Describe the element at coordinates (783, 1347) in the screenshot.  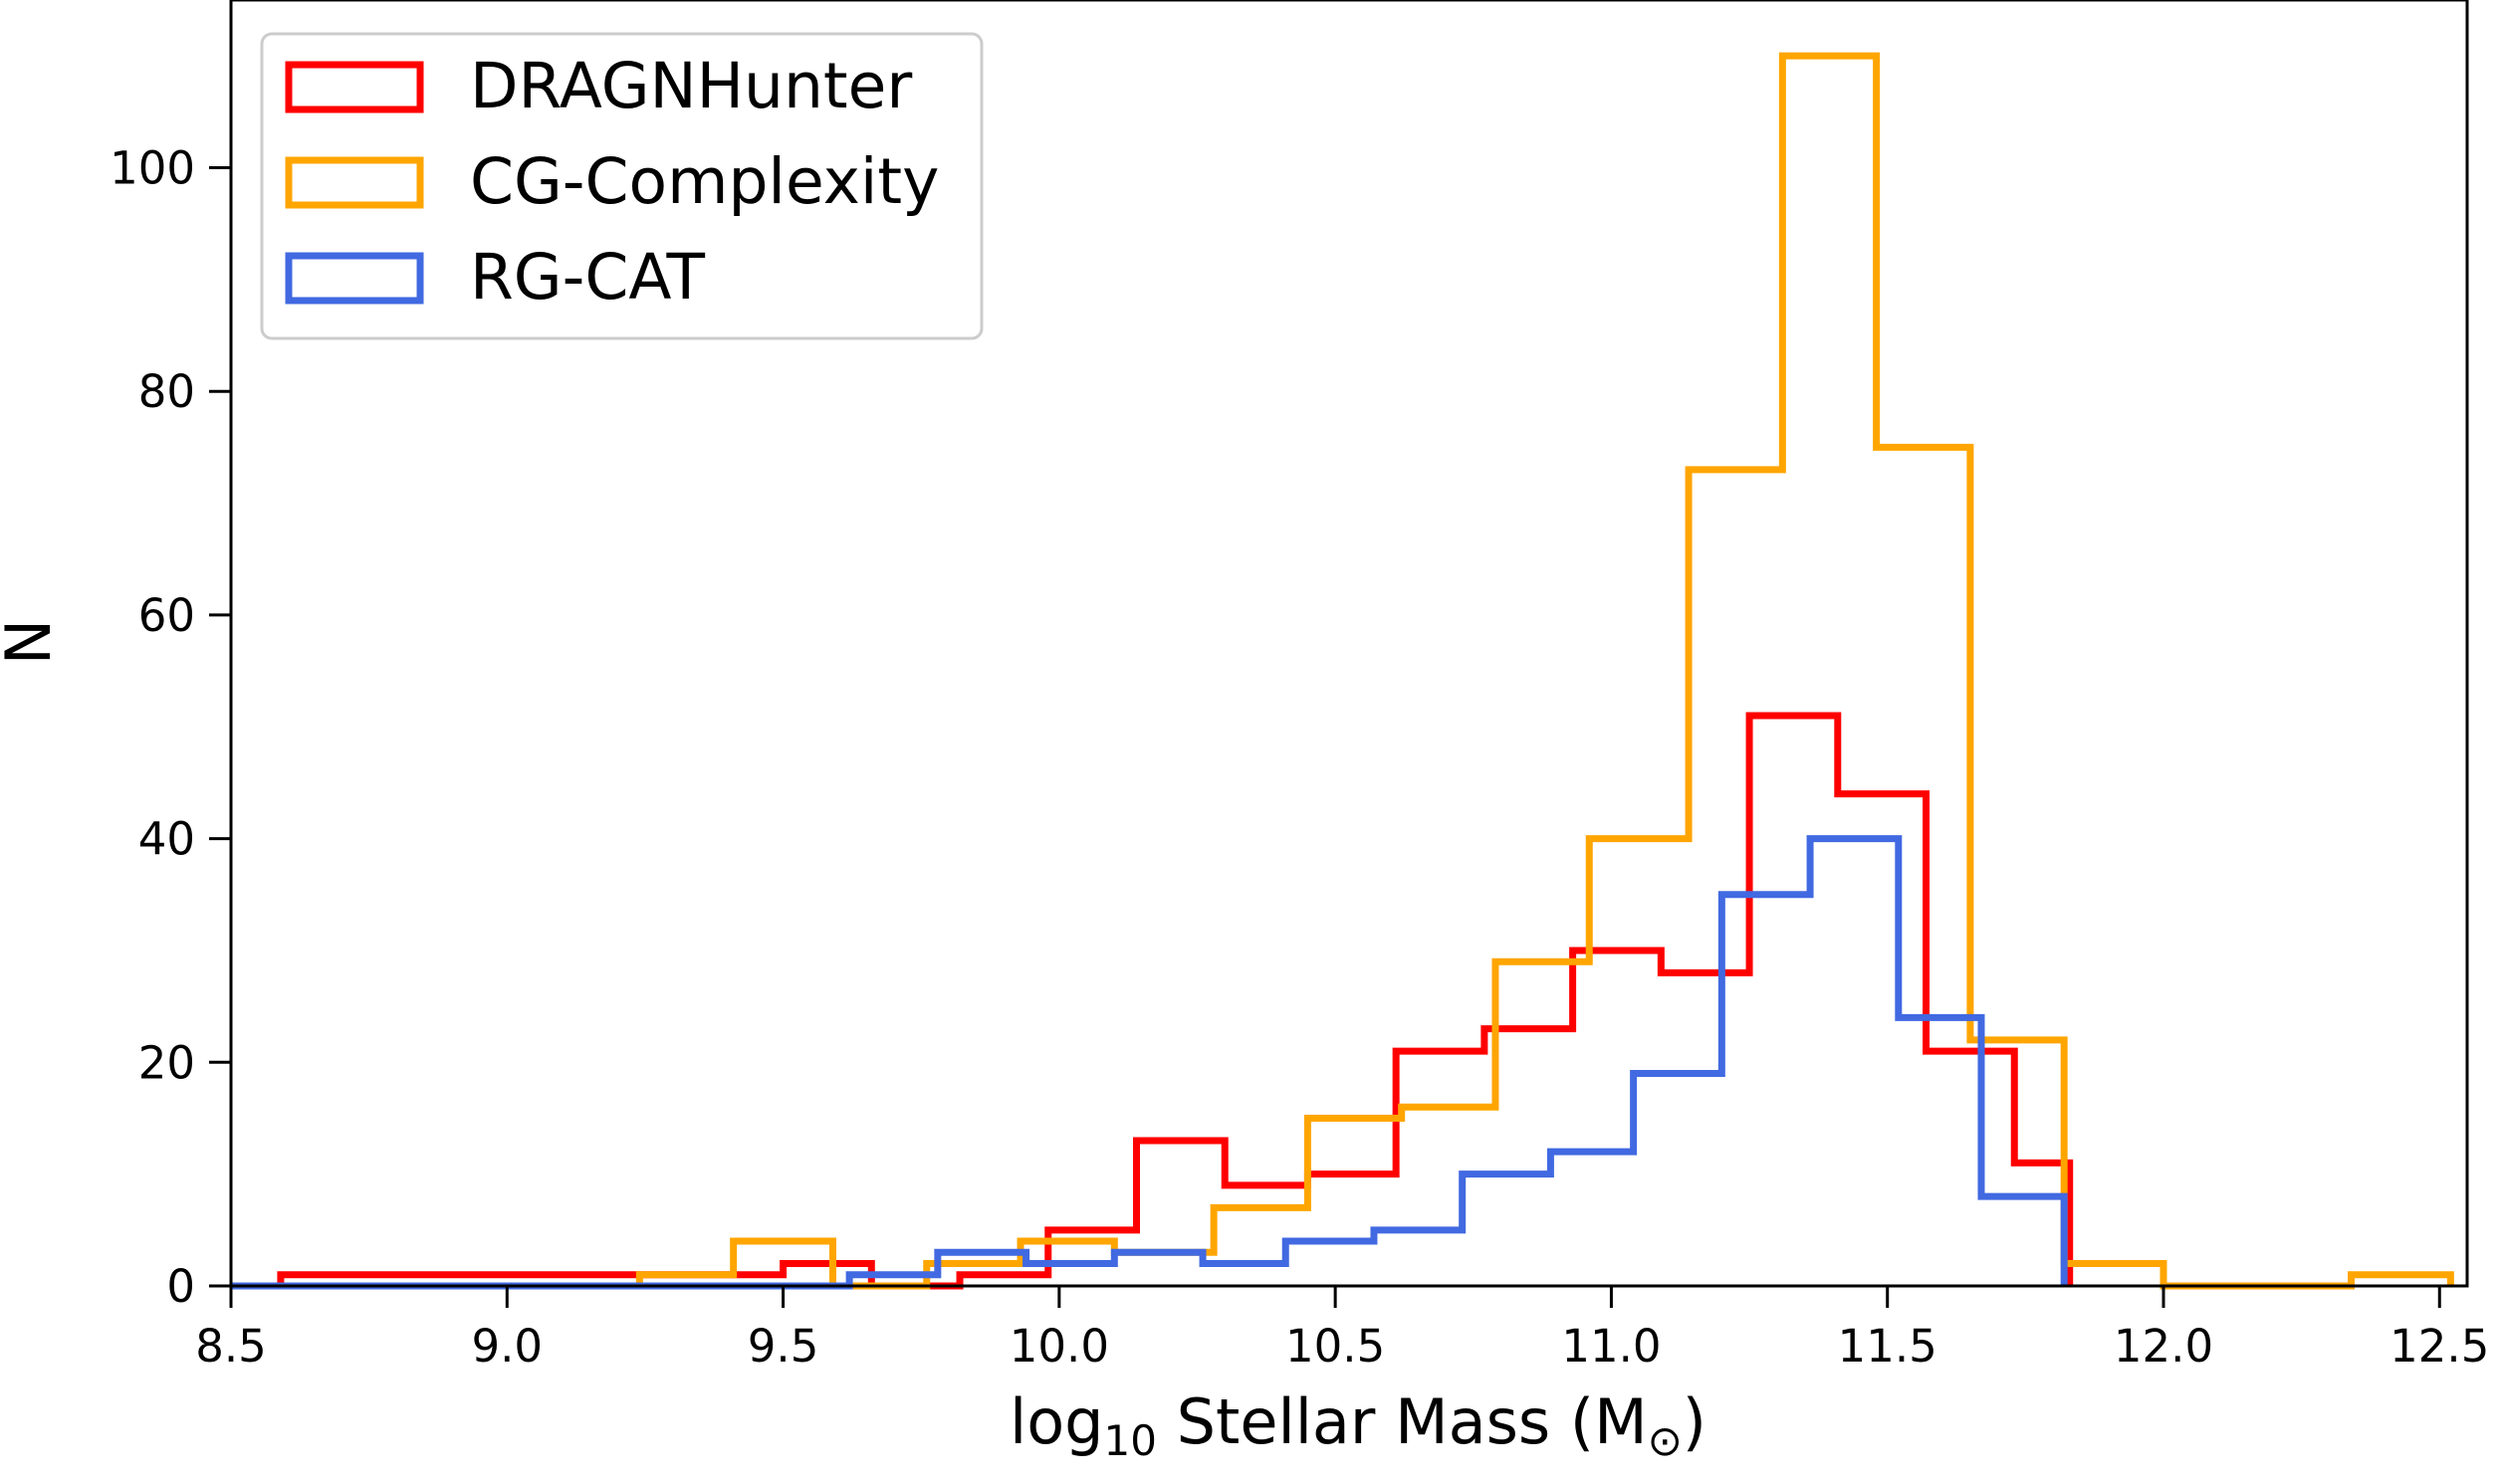
I see `x-tick-label: 9.5` at that location.